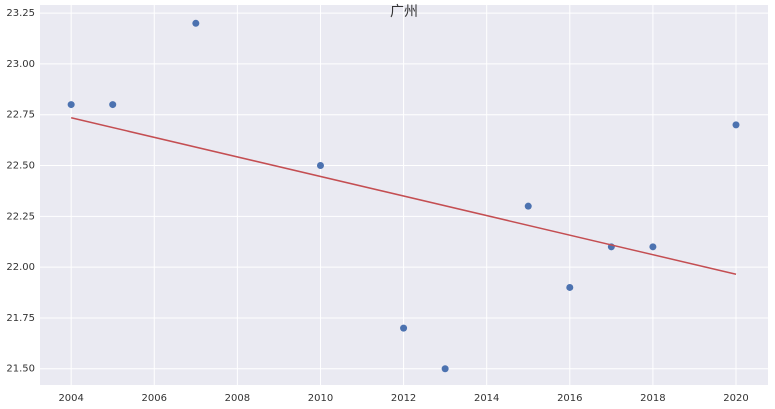 The height and width of the screenshot is (409, 775). I want to click on x-tick-label: 2006, so click(154, 398).